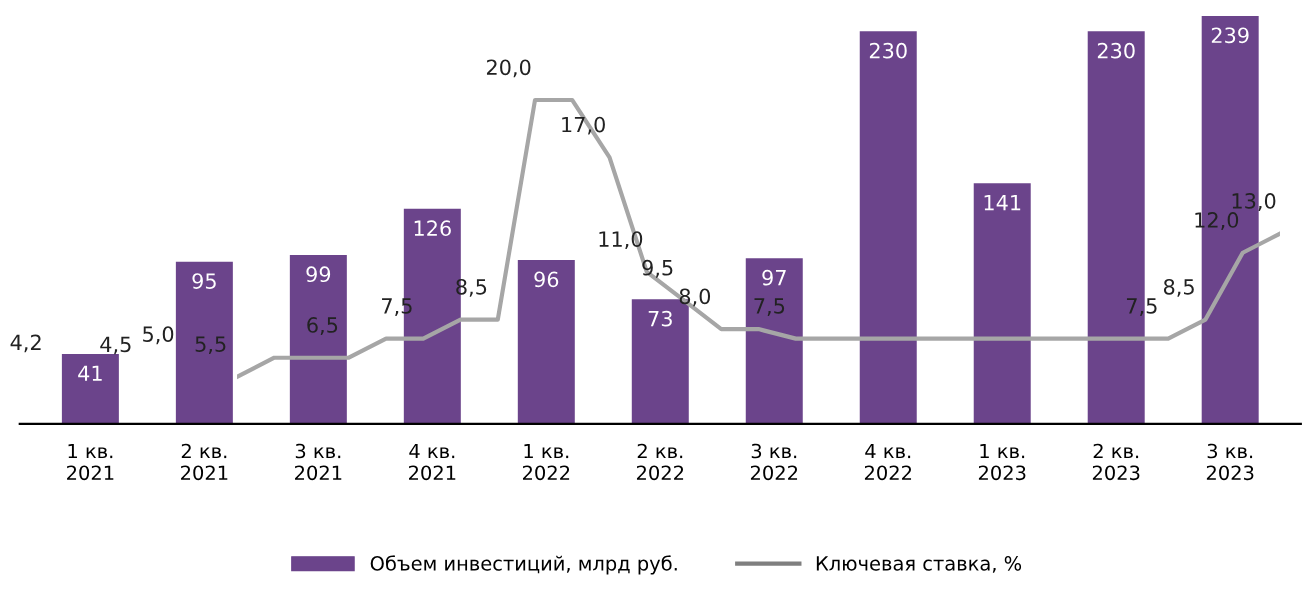  I want to click on data-label: 9,5, so click(657, 268).